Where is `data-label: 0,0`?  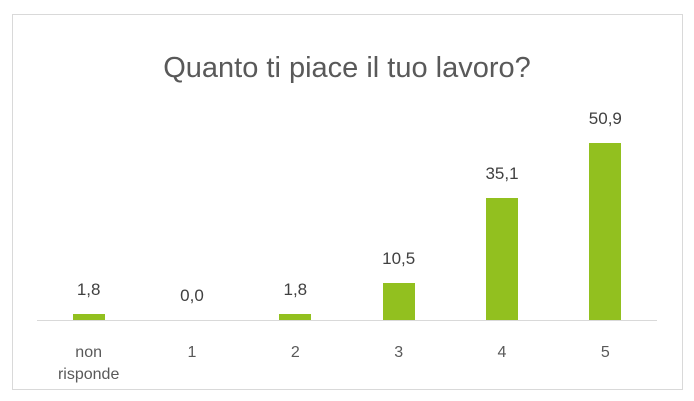
data-label: 0,0 is located at coordinates (192, 295).